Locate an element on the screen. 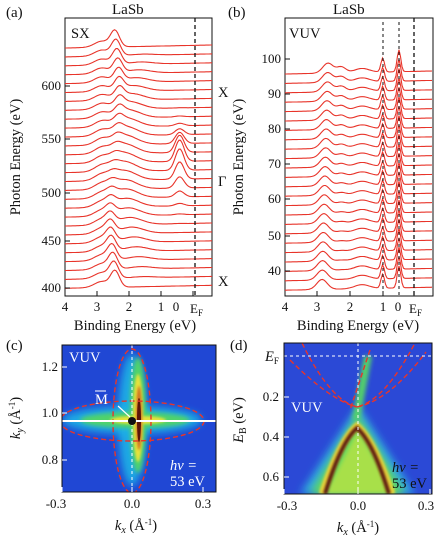 This screenshot has height=543, width=443. panel-c-xlabel: kx (Å-1) is located at coordinates (136, 526).